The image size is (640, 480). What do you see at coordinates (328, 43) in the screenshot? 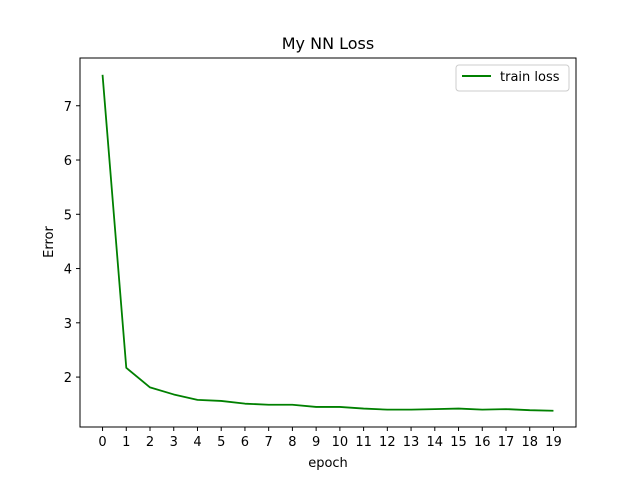
I see `chart-title: My NN Loss` at bounding box center [328, 43].